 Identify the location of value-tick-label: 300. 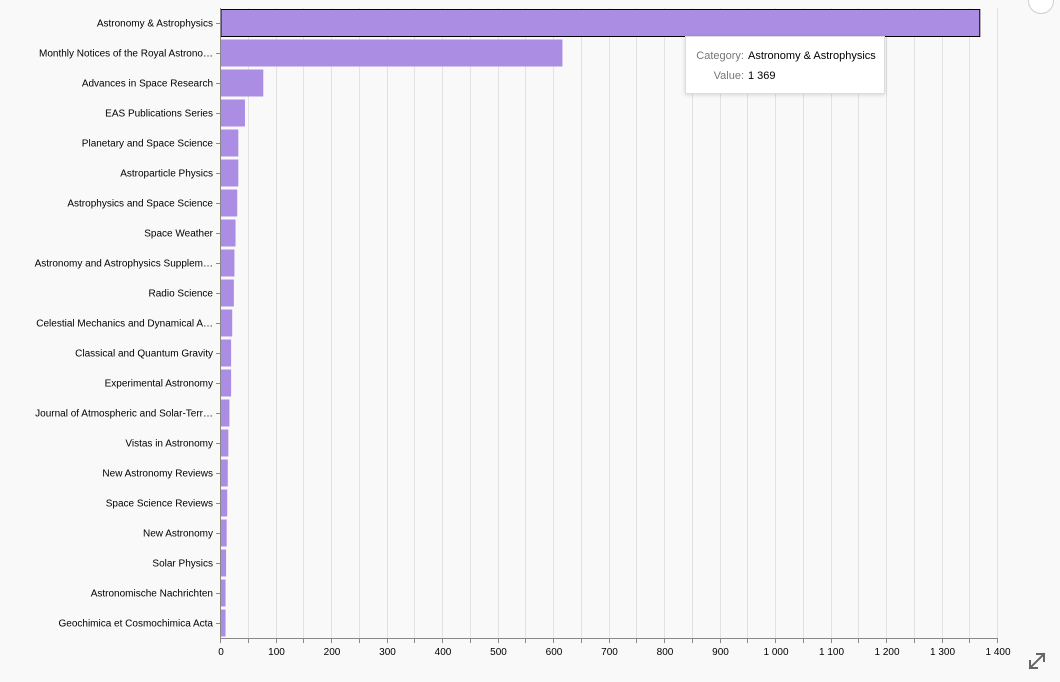
(387, 652).